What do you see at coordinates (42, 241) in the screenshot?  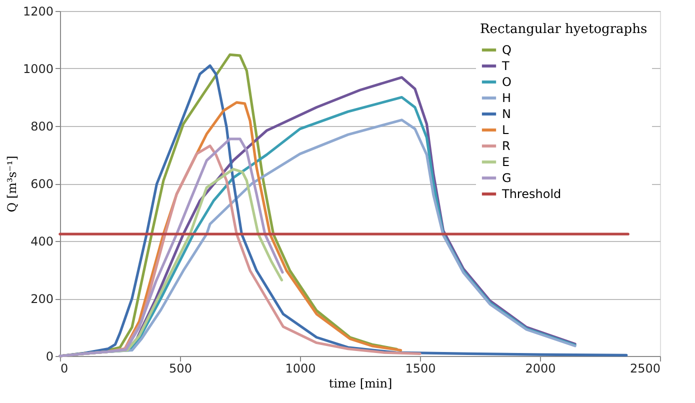 I see `y-tick-label: 400` at bounding box center [42, 241].